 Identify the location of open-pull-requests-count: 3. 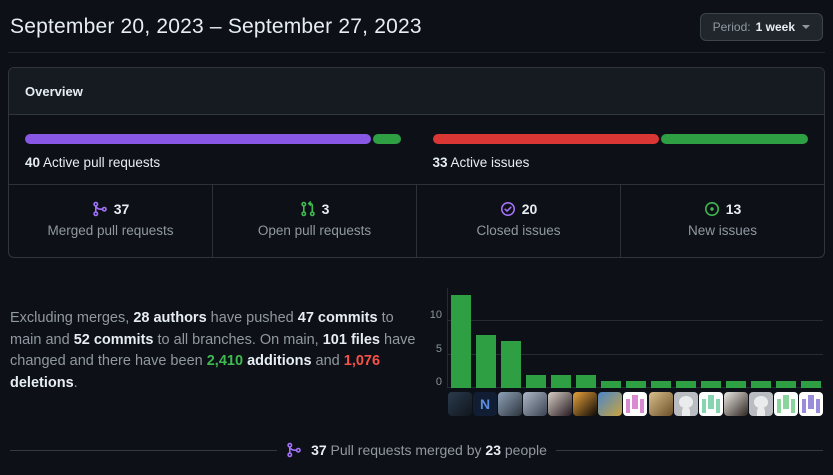
(325, 209).